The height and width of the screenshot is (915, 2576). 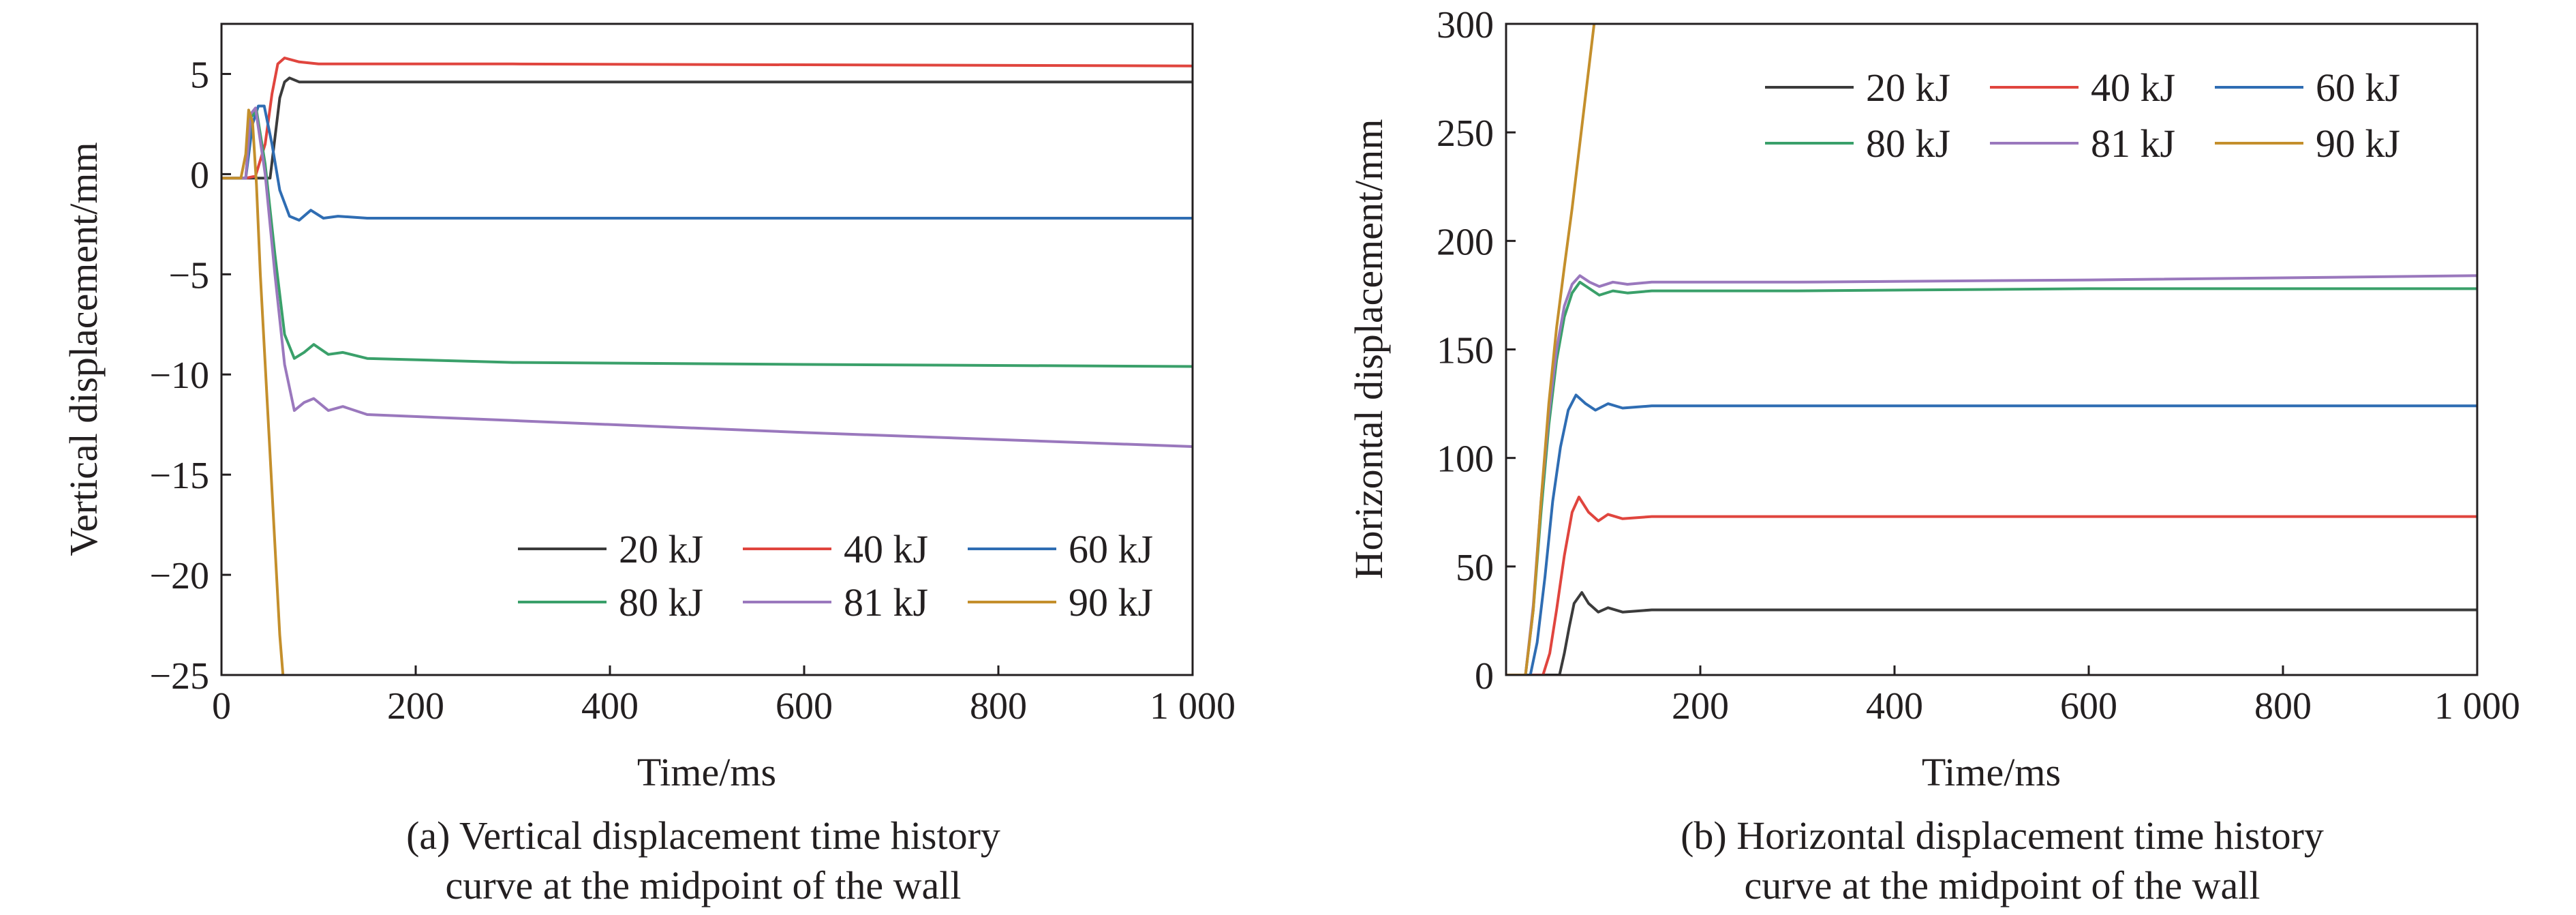 What do you see at coordinates (1466, 459) in the screenshot?
I see `y-tick-label: 100` at bounding box center [1466, 459].